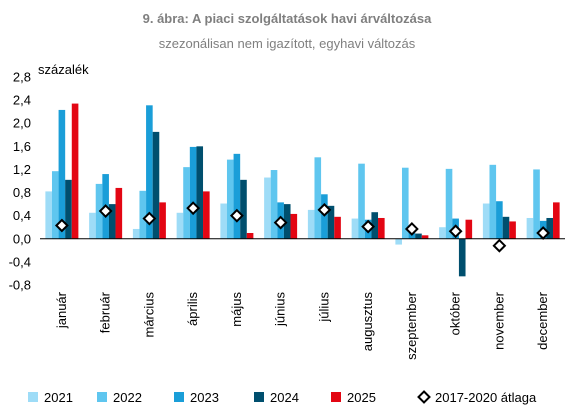 This screenshot has width=574, height=416. I want to click on category-label-3: április, so click(192, 309).